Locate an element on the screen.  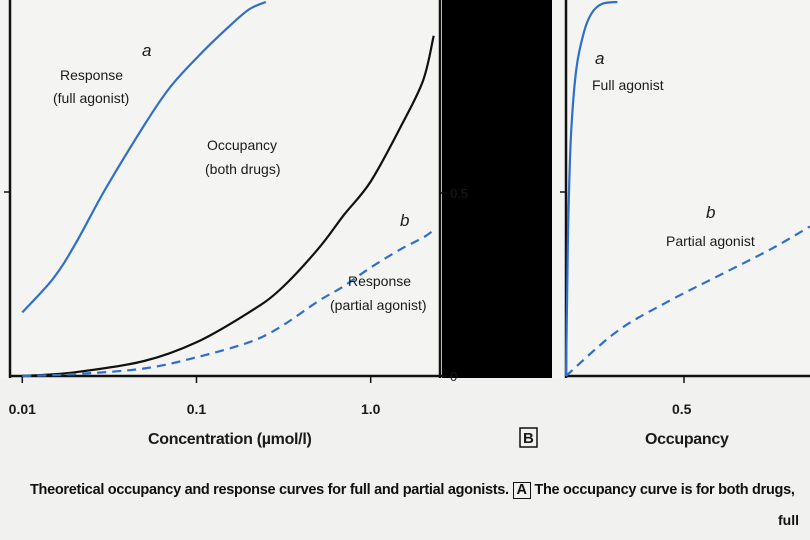
annotation-full-response-2: (full agonist) is located at coordinates (91, 98).